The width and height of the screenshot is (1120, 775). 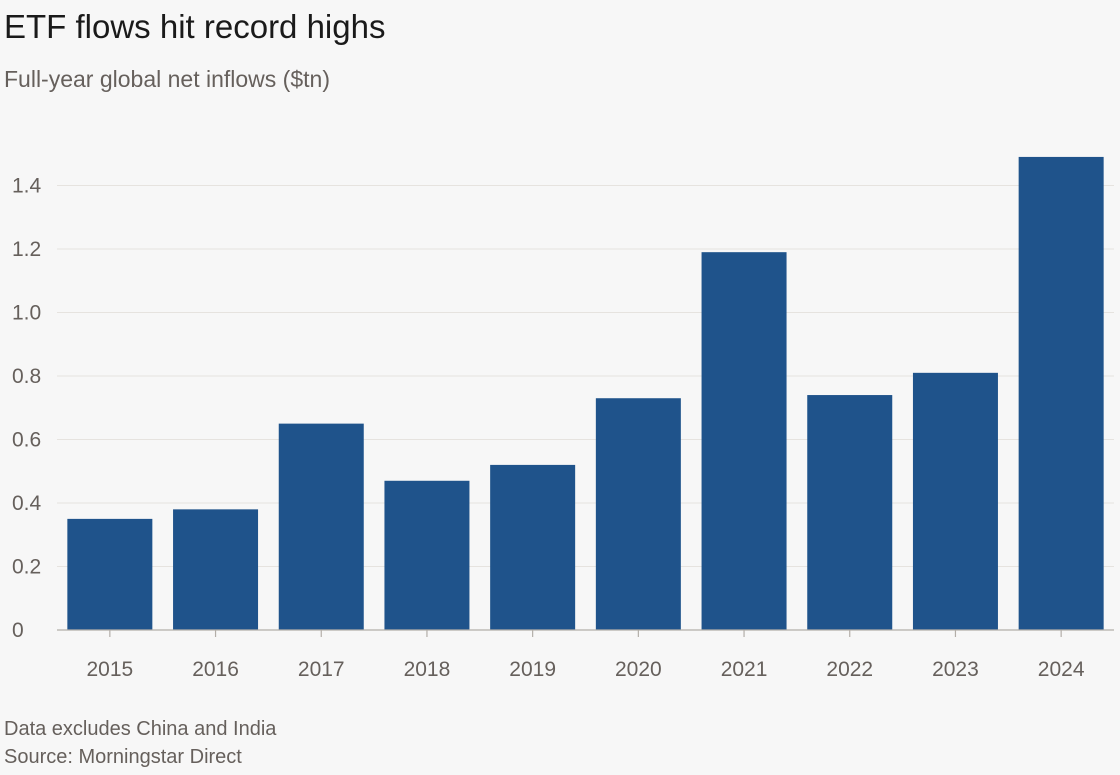 What do you see at coordinates (849, 669) in the screenshot?
I see `x-tick-label: 2022` at bounding box center [849, 669].